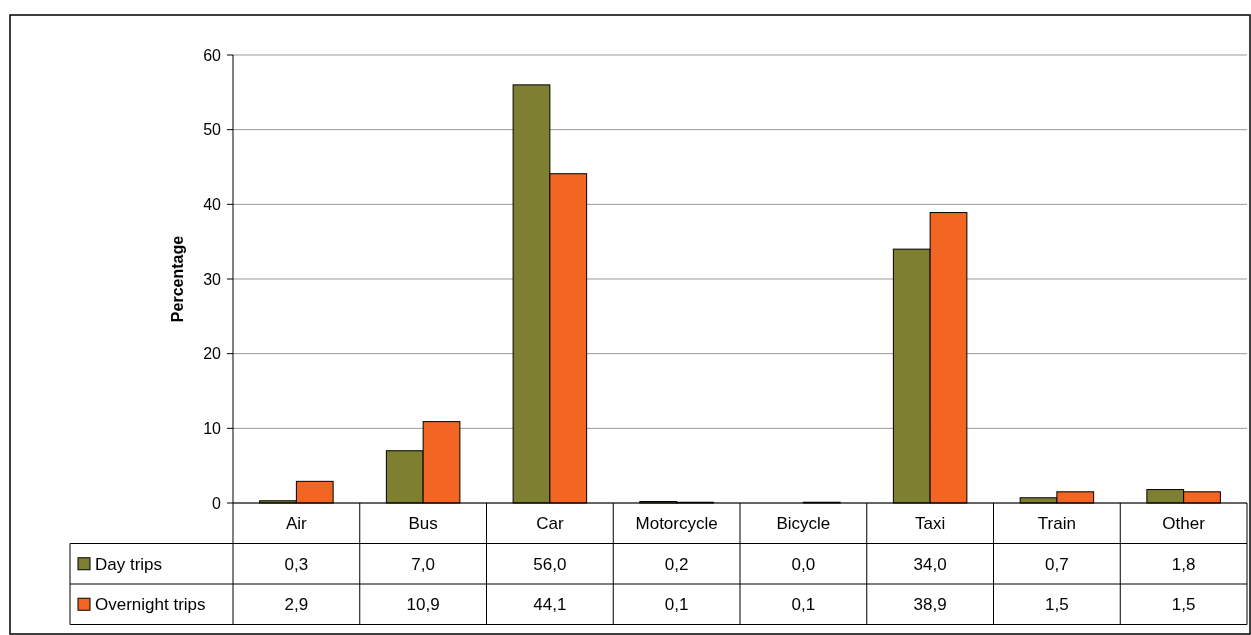  What do you see at coordinates (212, 279) in the screenshot?
I see `y-tick-label: 30` at bounding box center [212, 279].